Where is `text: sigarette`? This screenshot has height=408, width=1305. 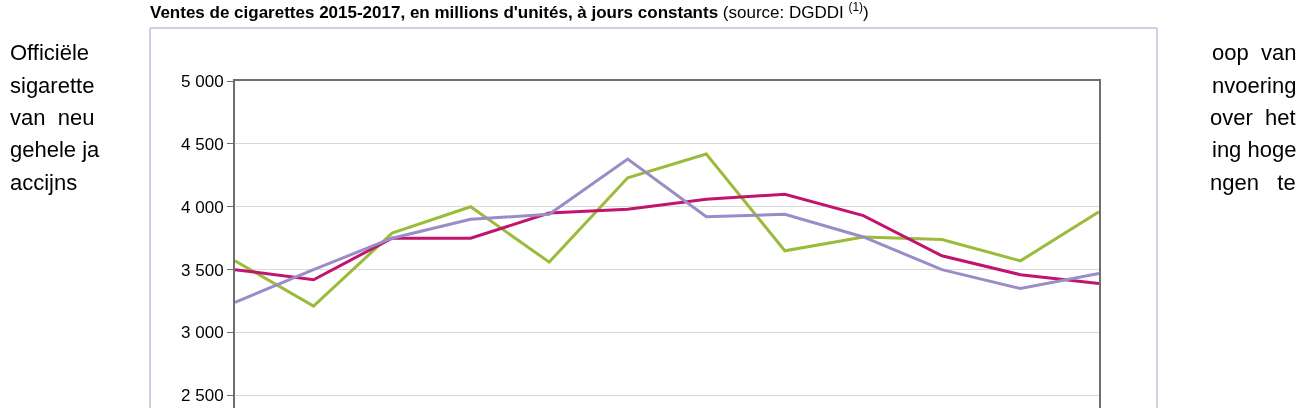
text: sigarette is located at coordinates (52, 85).